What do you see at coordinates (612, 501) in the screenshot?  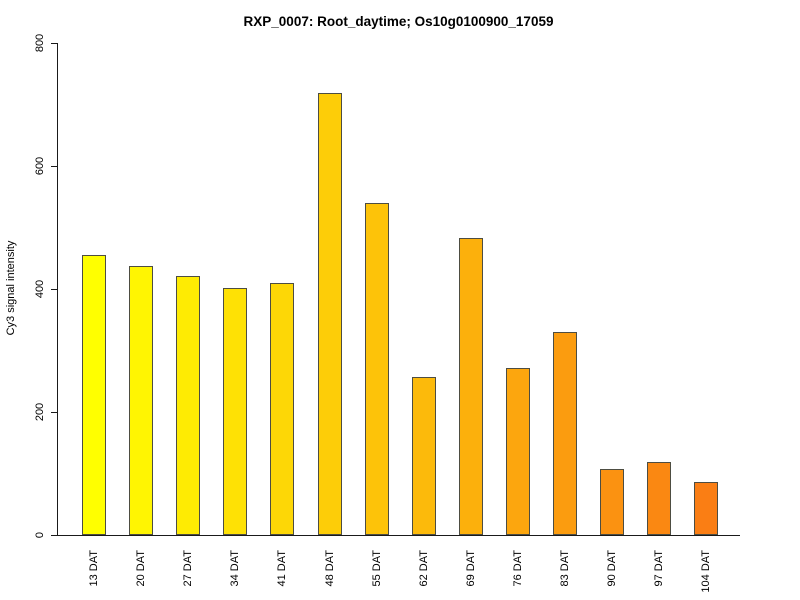 I see `bar-90-dat` at bounding box center [612, 501].